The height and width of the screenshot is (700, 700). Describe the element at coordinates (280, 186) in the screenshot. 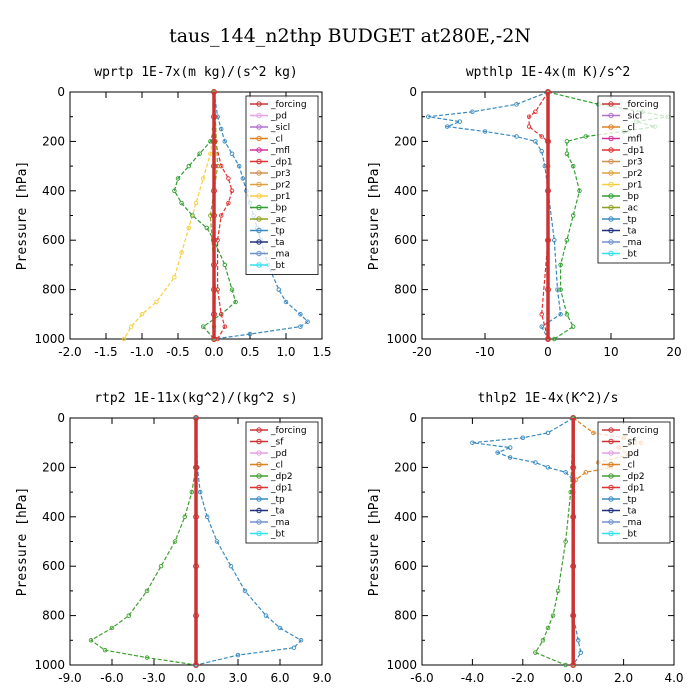

I see `legend-label: _pr2` at that location.